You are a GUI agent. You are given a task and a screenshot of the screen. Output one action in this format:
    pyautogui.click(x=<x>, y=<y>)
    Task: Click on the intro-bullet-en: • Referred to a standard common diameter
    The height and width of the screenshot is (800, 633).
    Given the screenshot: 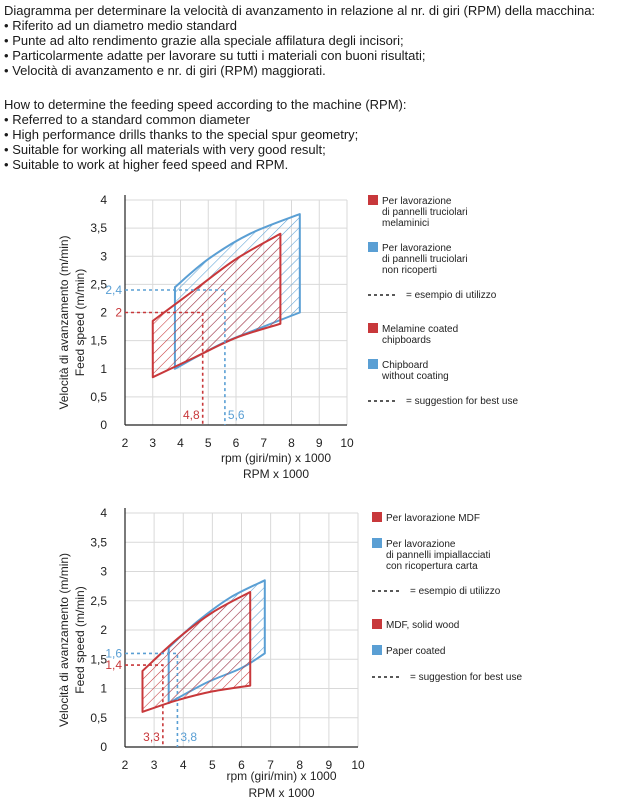 What is the action you would take?
    pyautogui.click(x=205, y=119)
    